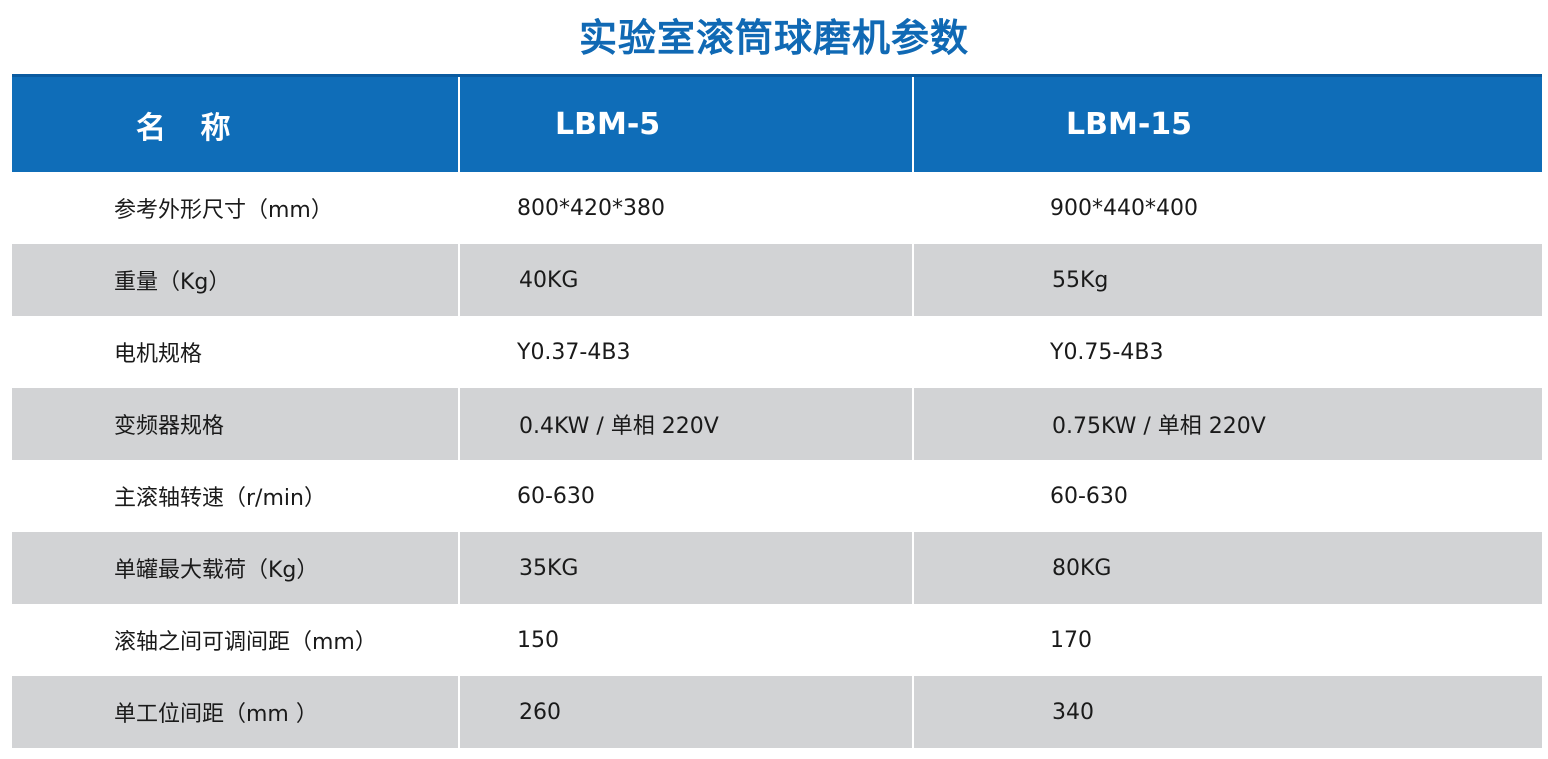  Describe the element at coordinates (189, 128) in the screenshot. I see `header-name: 名 称` at that location.